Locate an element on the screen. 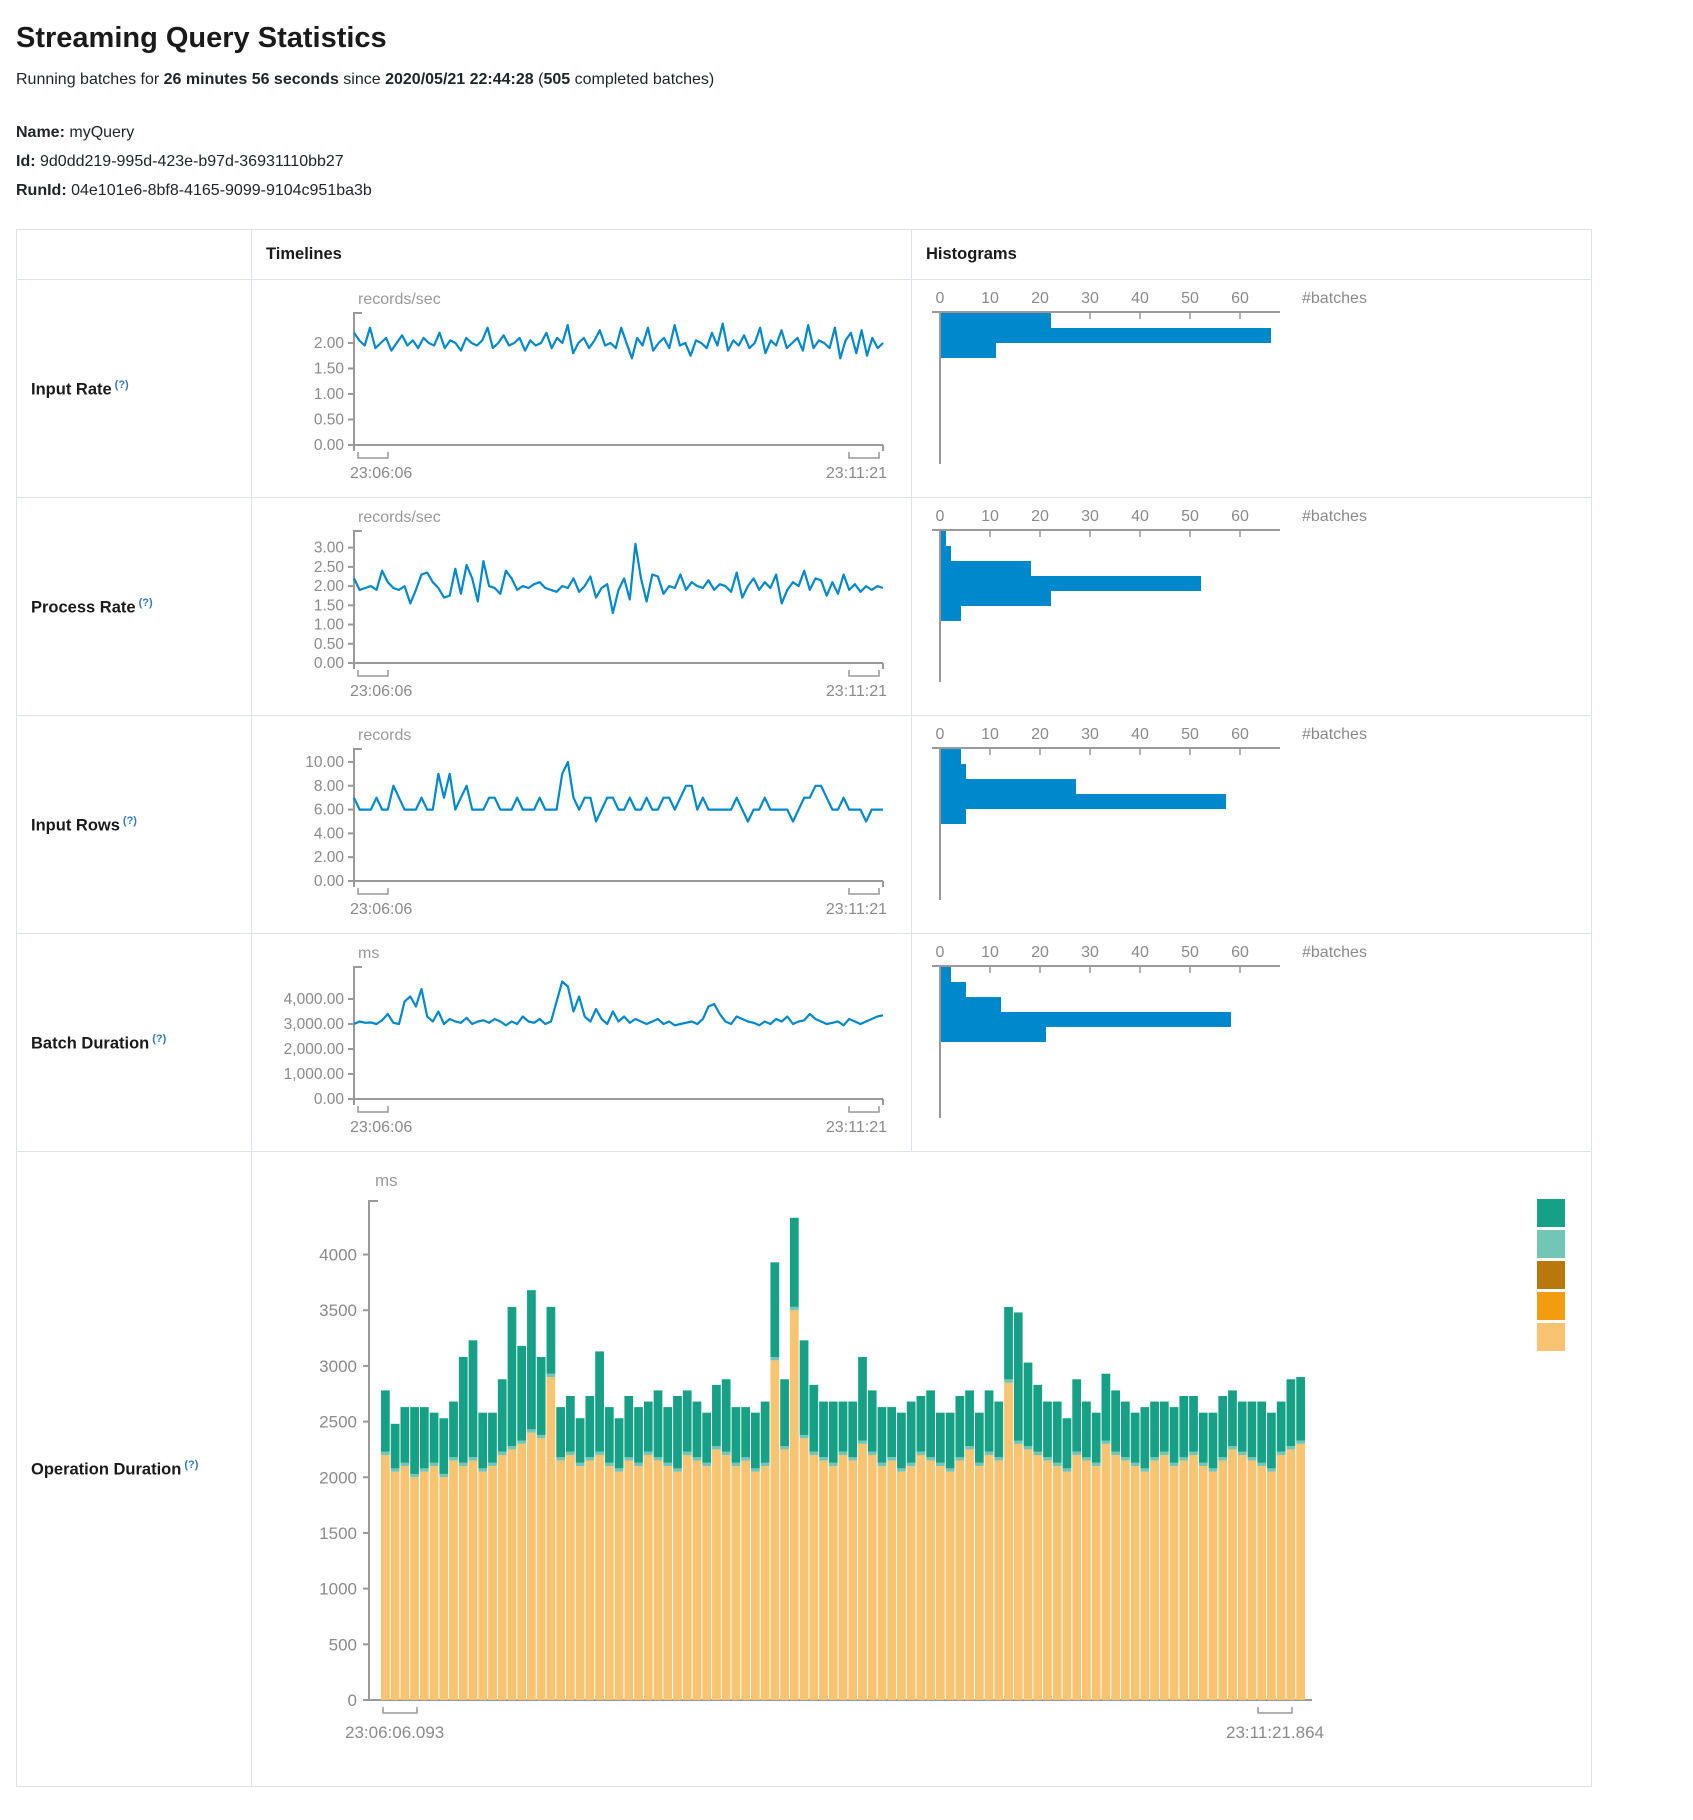 This screenshot has width=1693, height=1820. row-label-input-rows: Input Rows (?) is located at coordinates (134, 825).